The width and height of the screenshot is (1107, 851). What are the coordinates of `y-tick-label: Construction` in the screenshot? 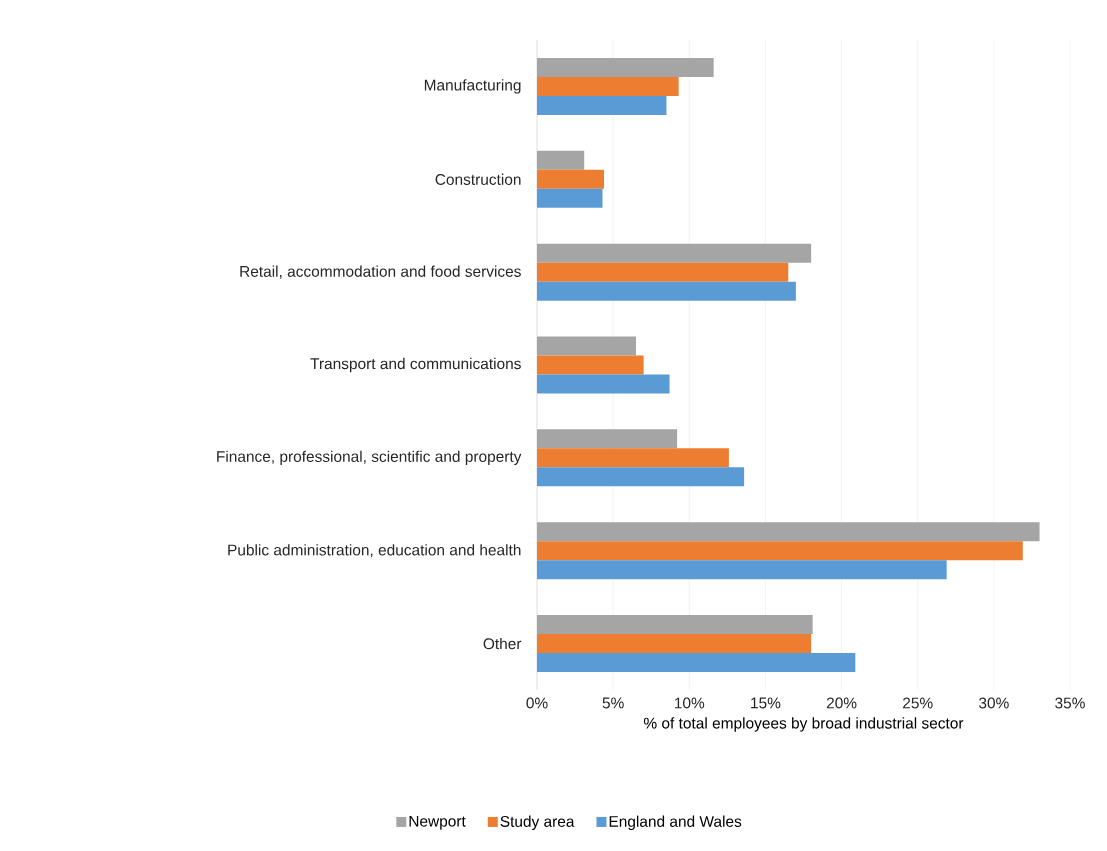 It's located at (478, 179).